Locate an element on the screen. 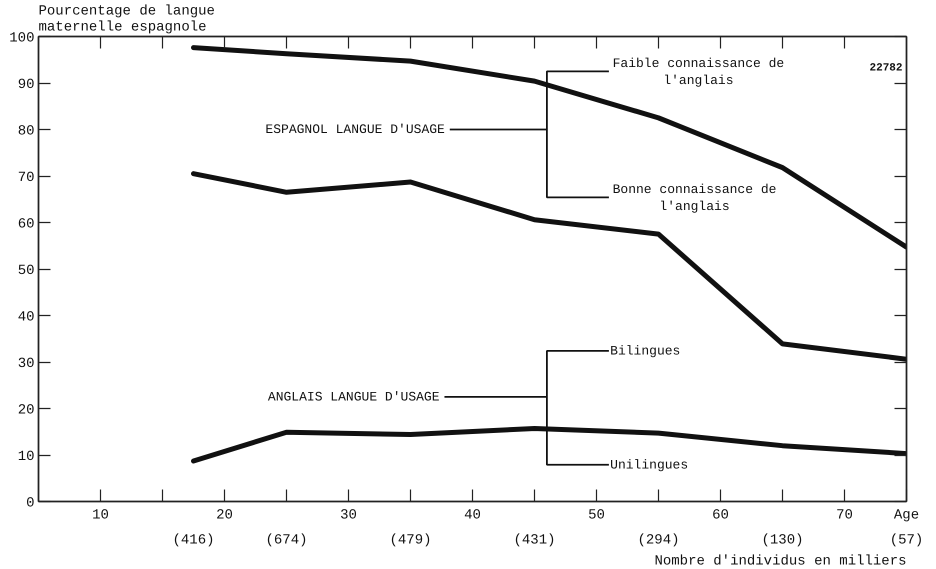  text: Nombre d'individus en milliers is located at coordinates (780, 561).